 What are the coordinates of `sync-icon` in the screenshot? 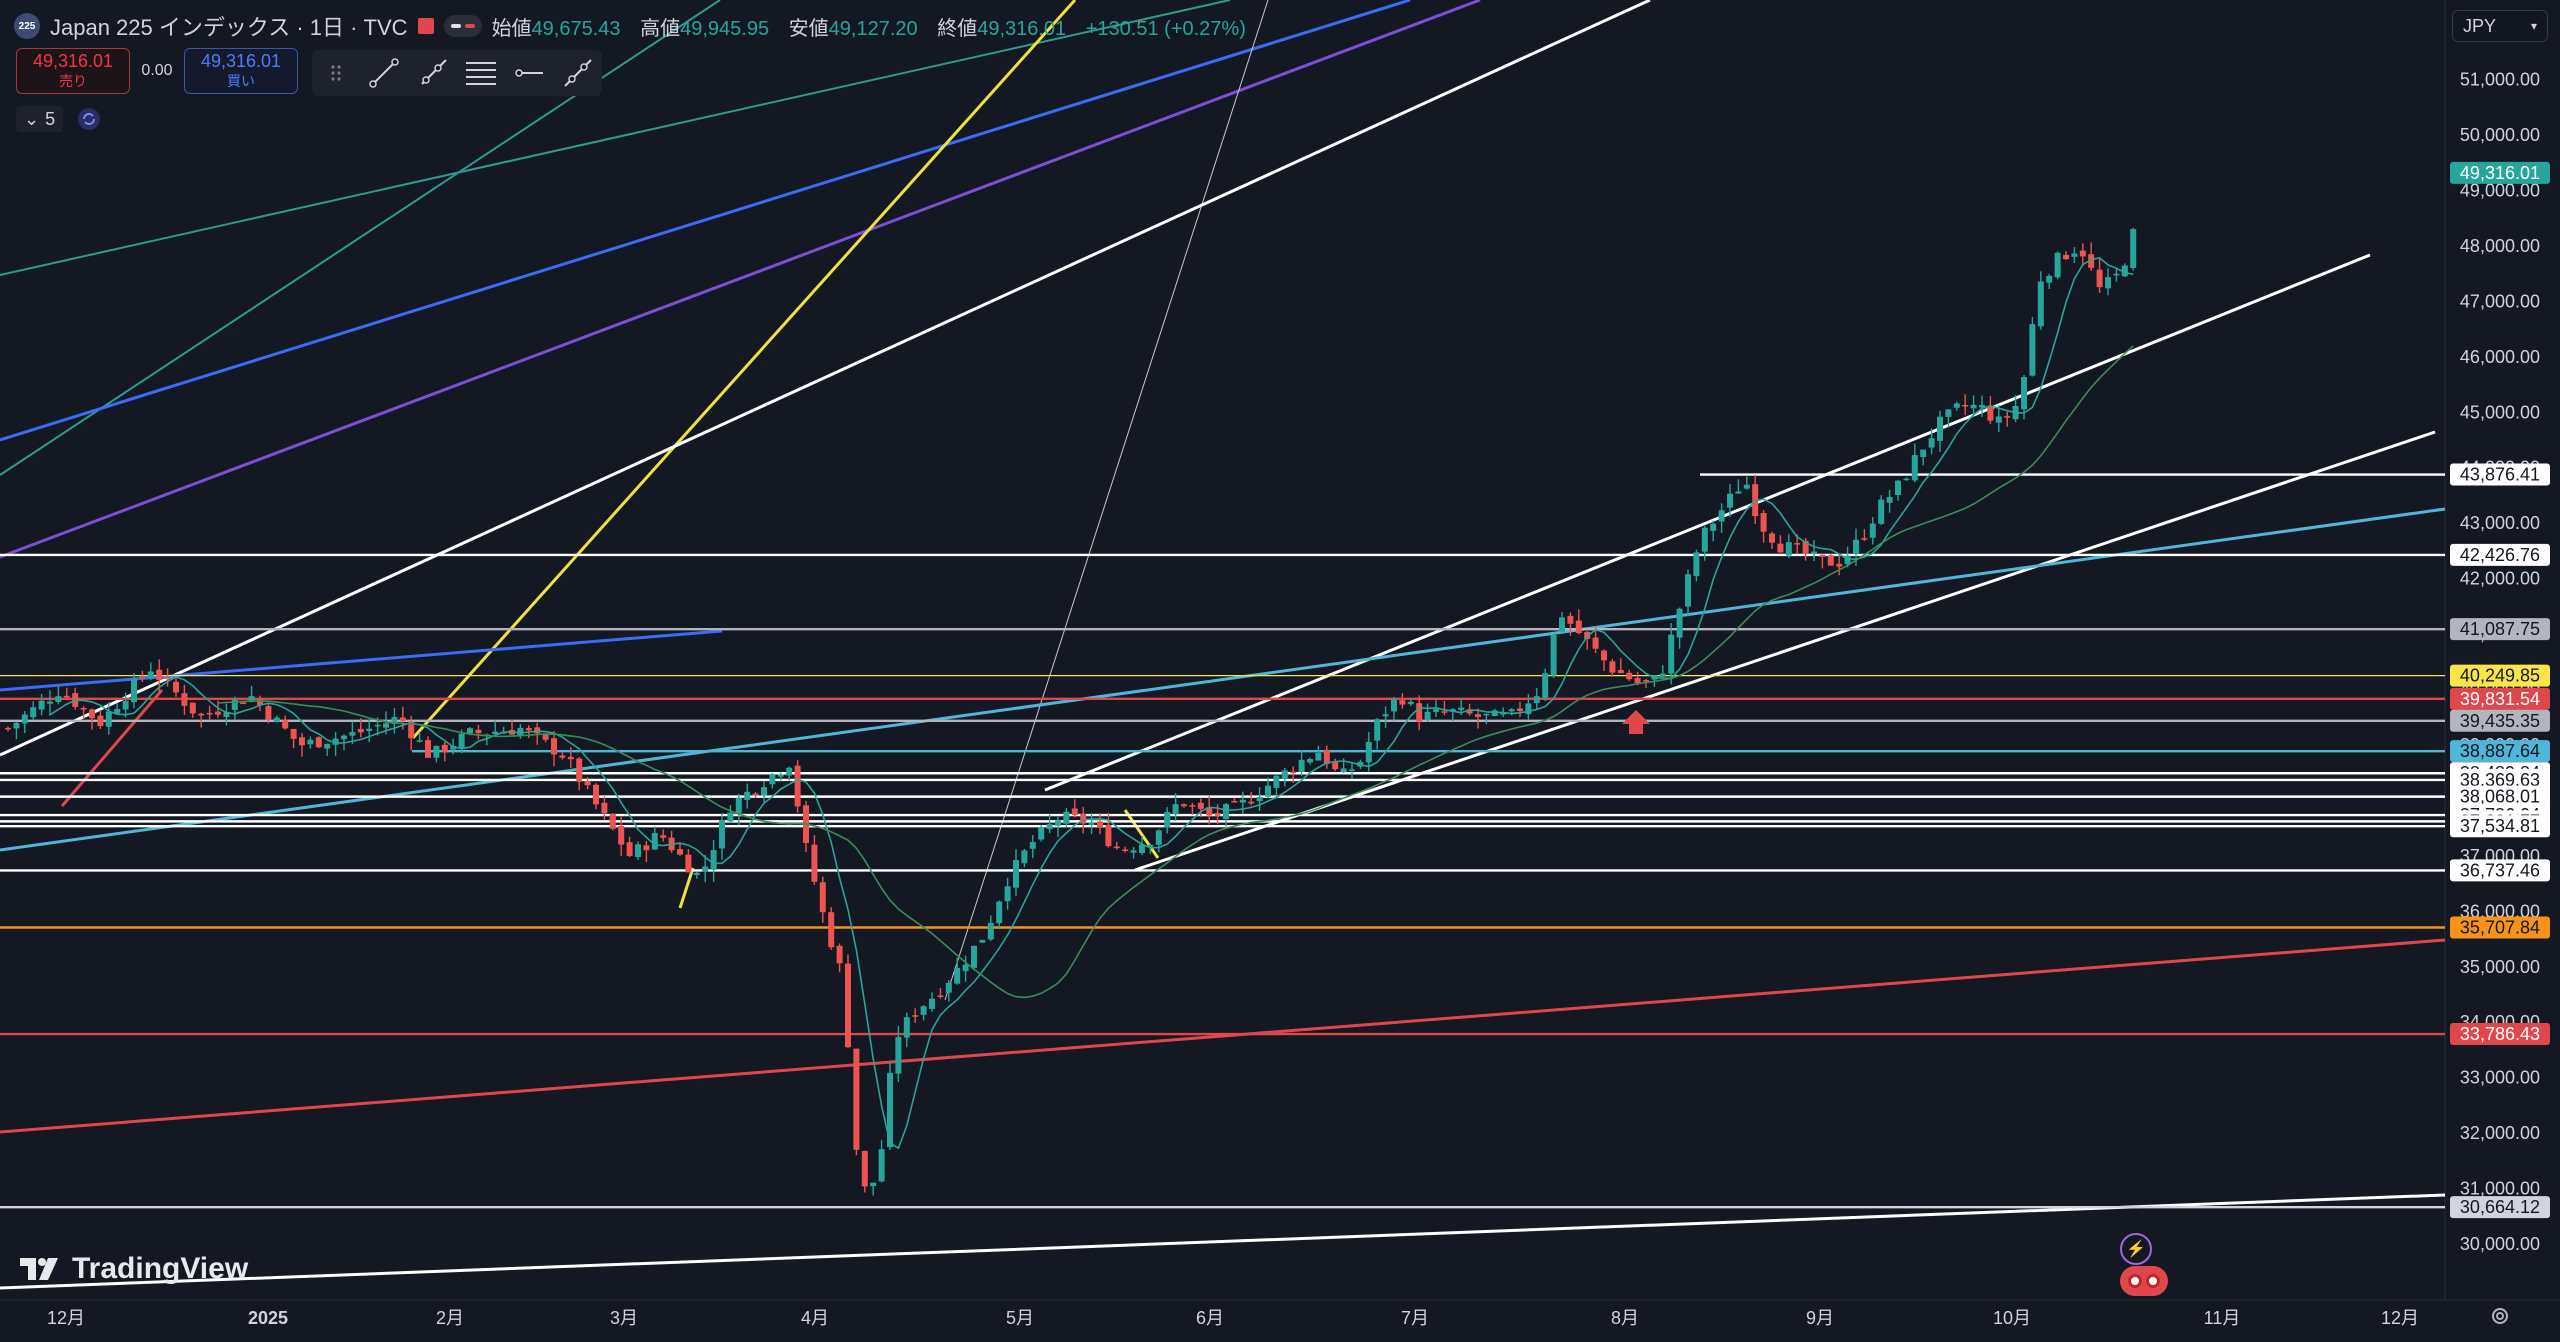 It's located at (89, 119).